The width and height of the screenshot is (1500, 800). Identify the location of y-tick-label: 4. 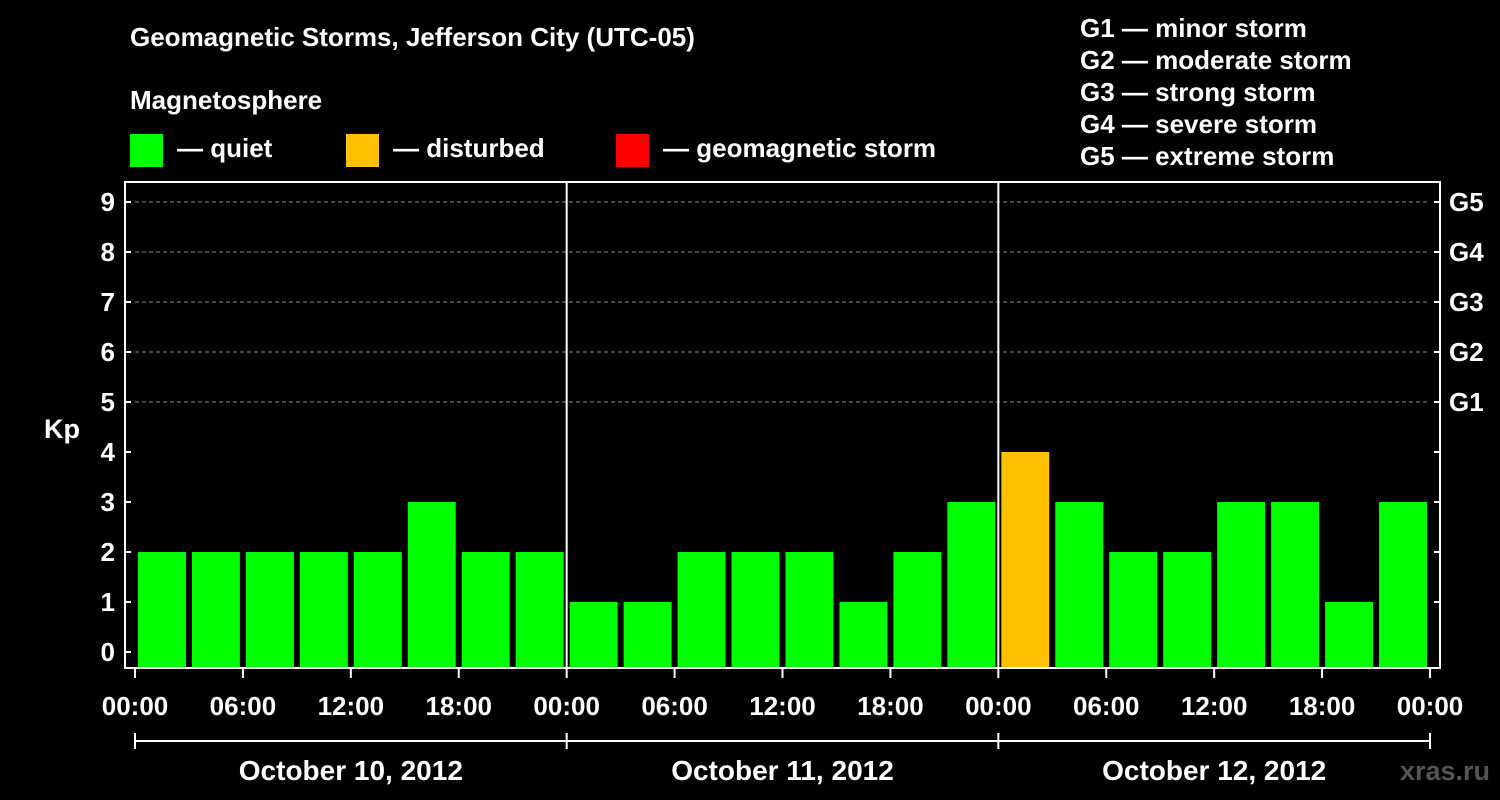
(108, 452).